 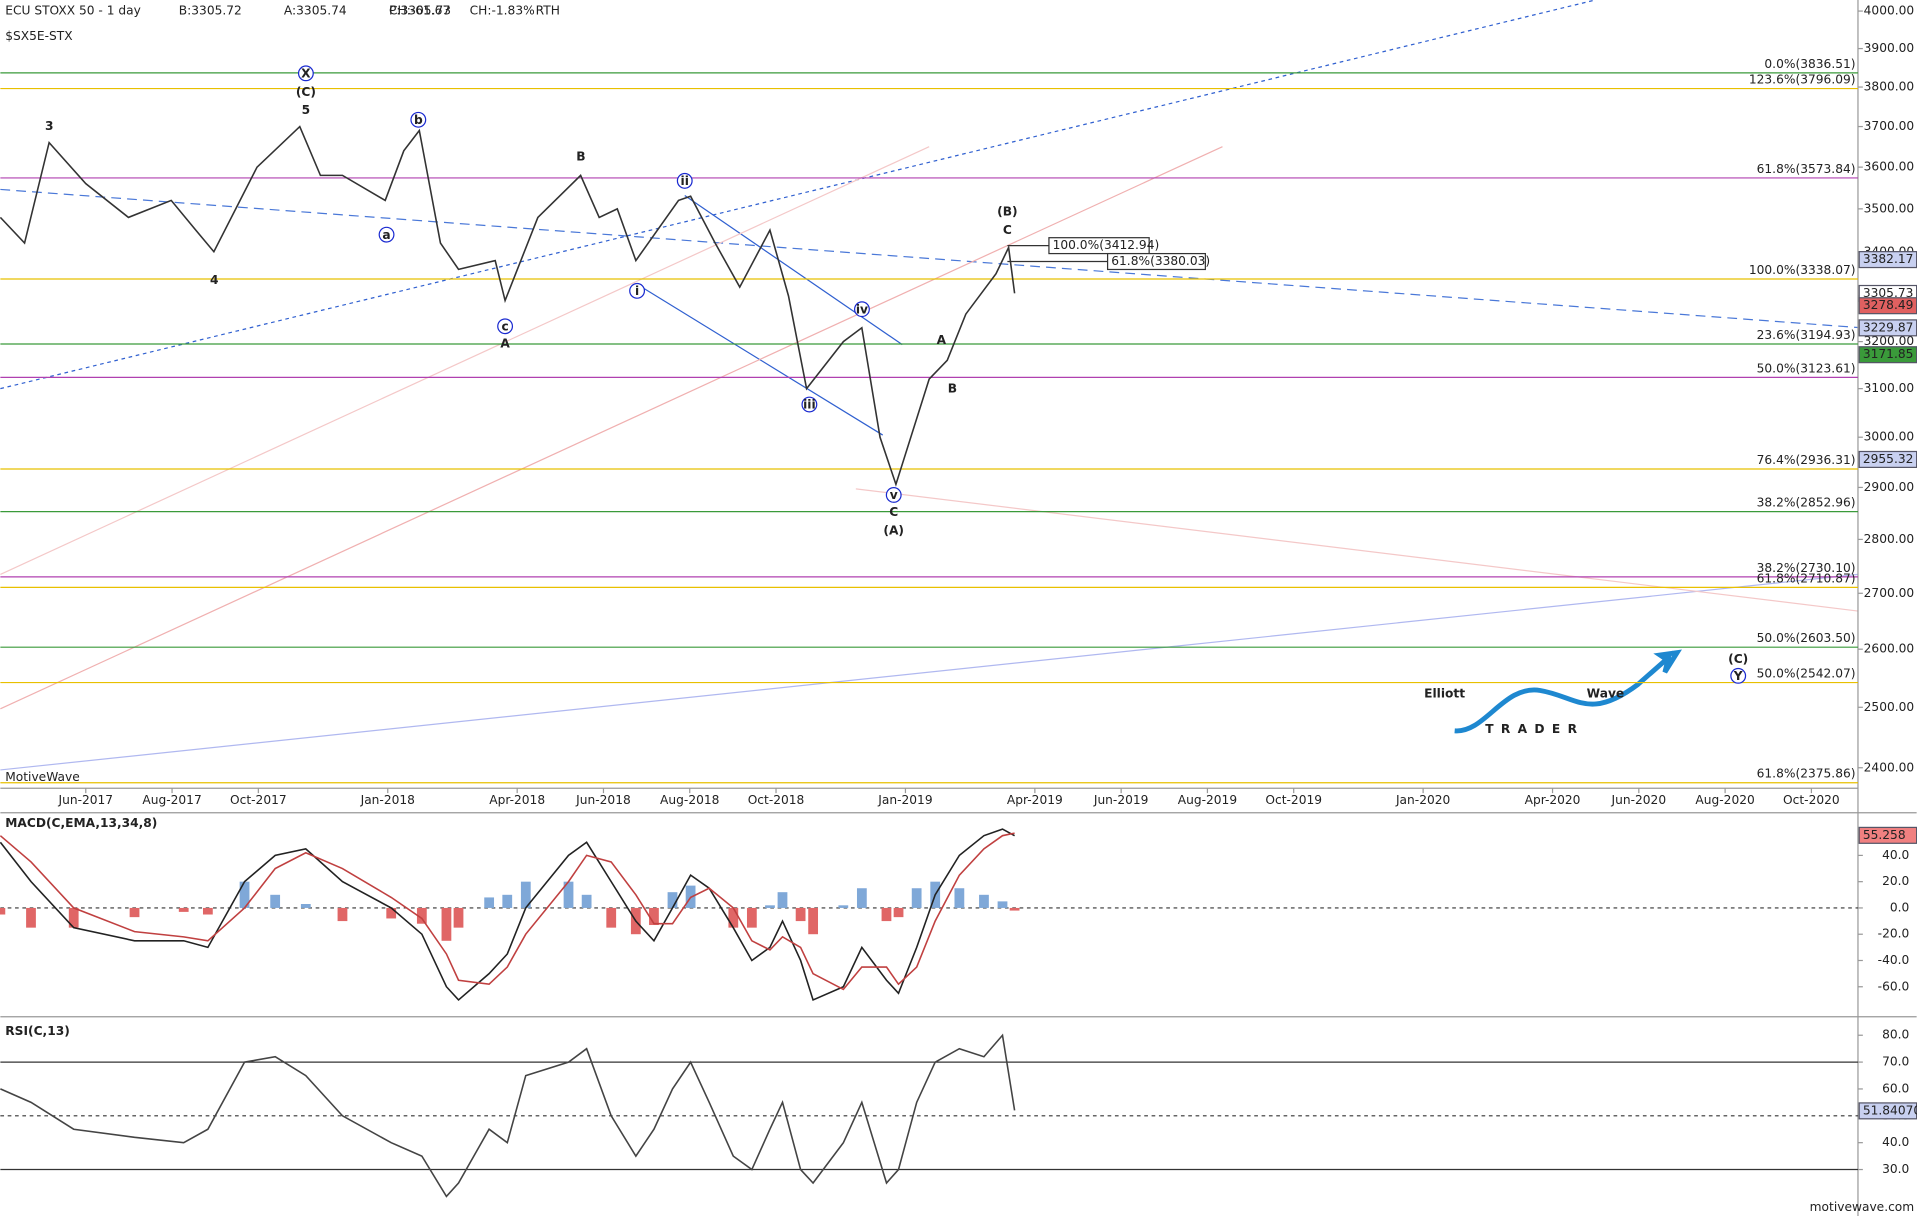 I want to click on x-tick-label: Aug-2019, so click(x=1207, y=800).